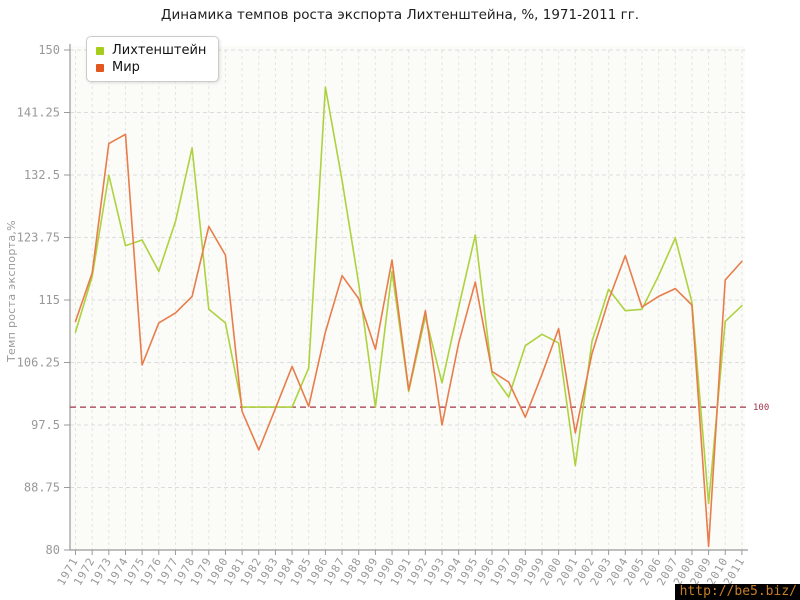 This screenshot has width=800, height=600. What do you see at coordinates (159, 50) in the screenshot?
I see `legend-label-liechtenstein: Лихтенштейн` at bounding box center [159, 50].